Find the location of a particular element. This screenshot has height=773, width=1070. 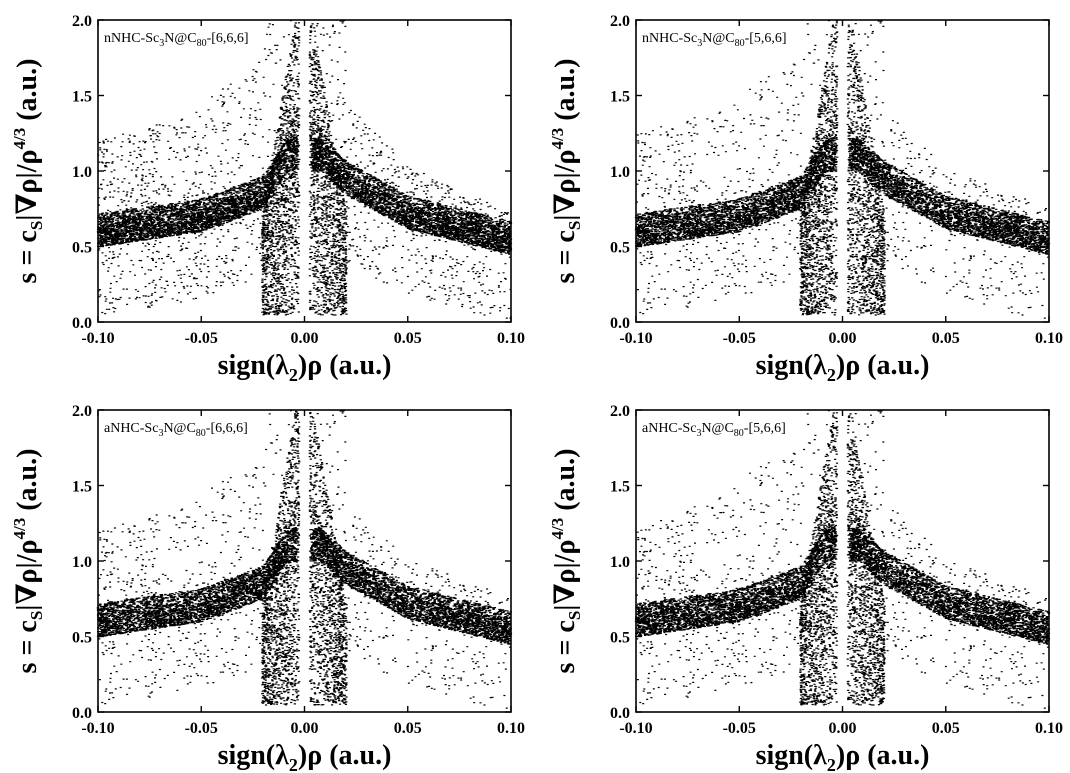

x-tick-label-panel-3-4: 0.10 is located at coordinates (511, 728).